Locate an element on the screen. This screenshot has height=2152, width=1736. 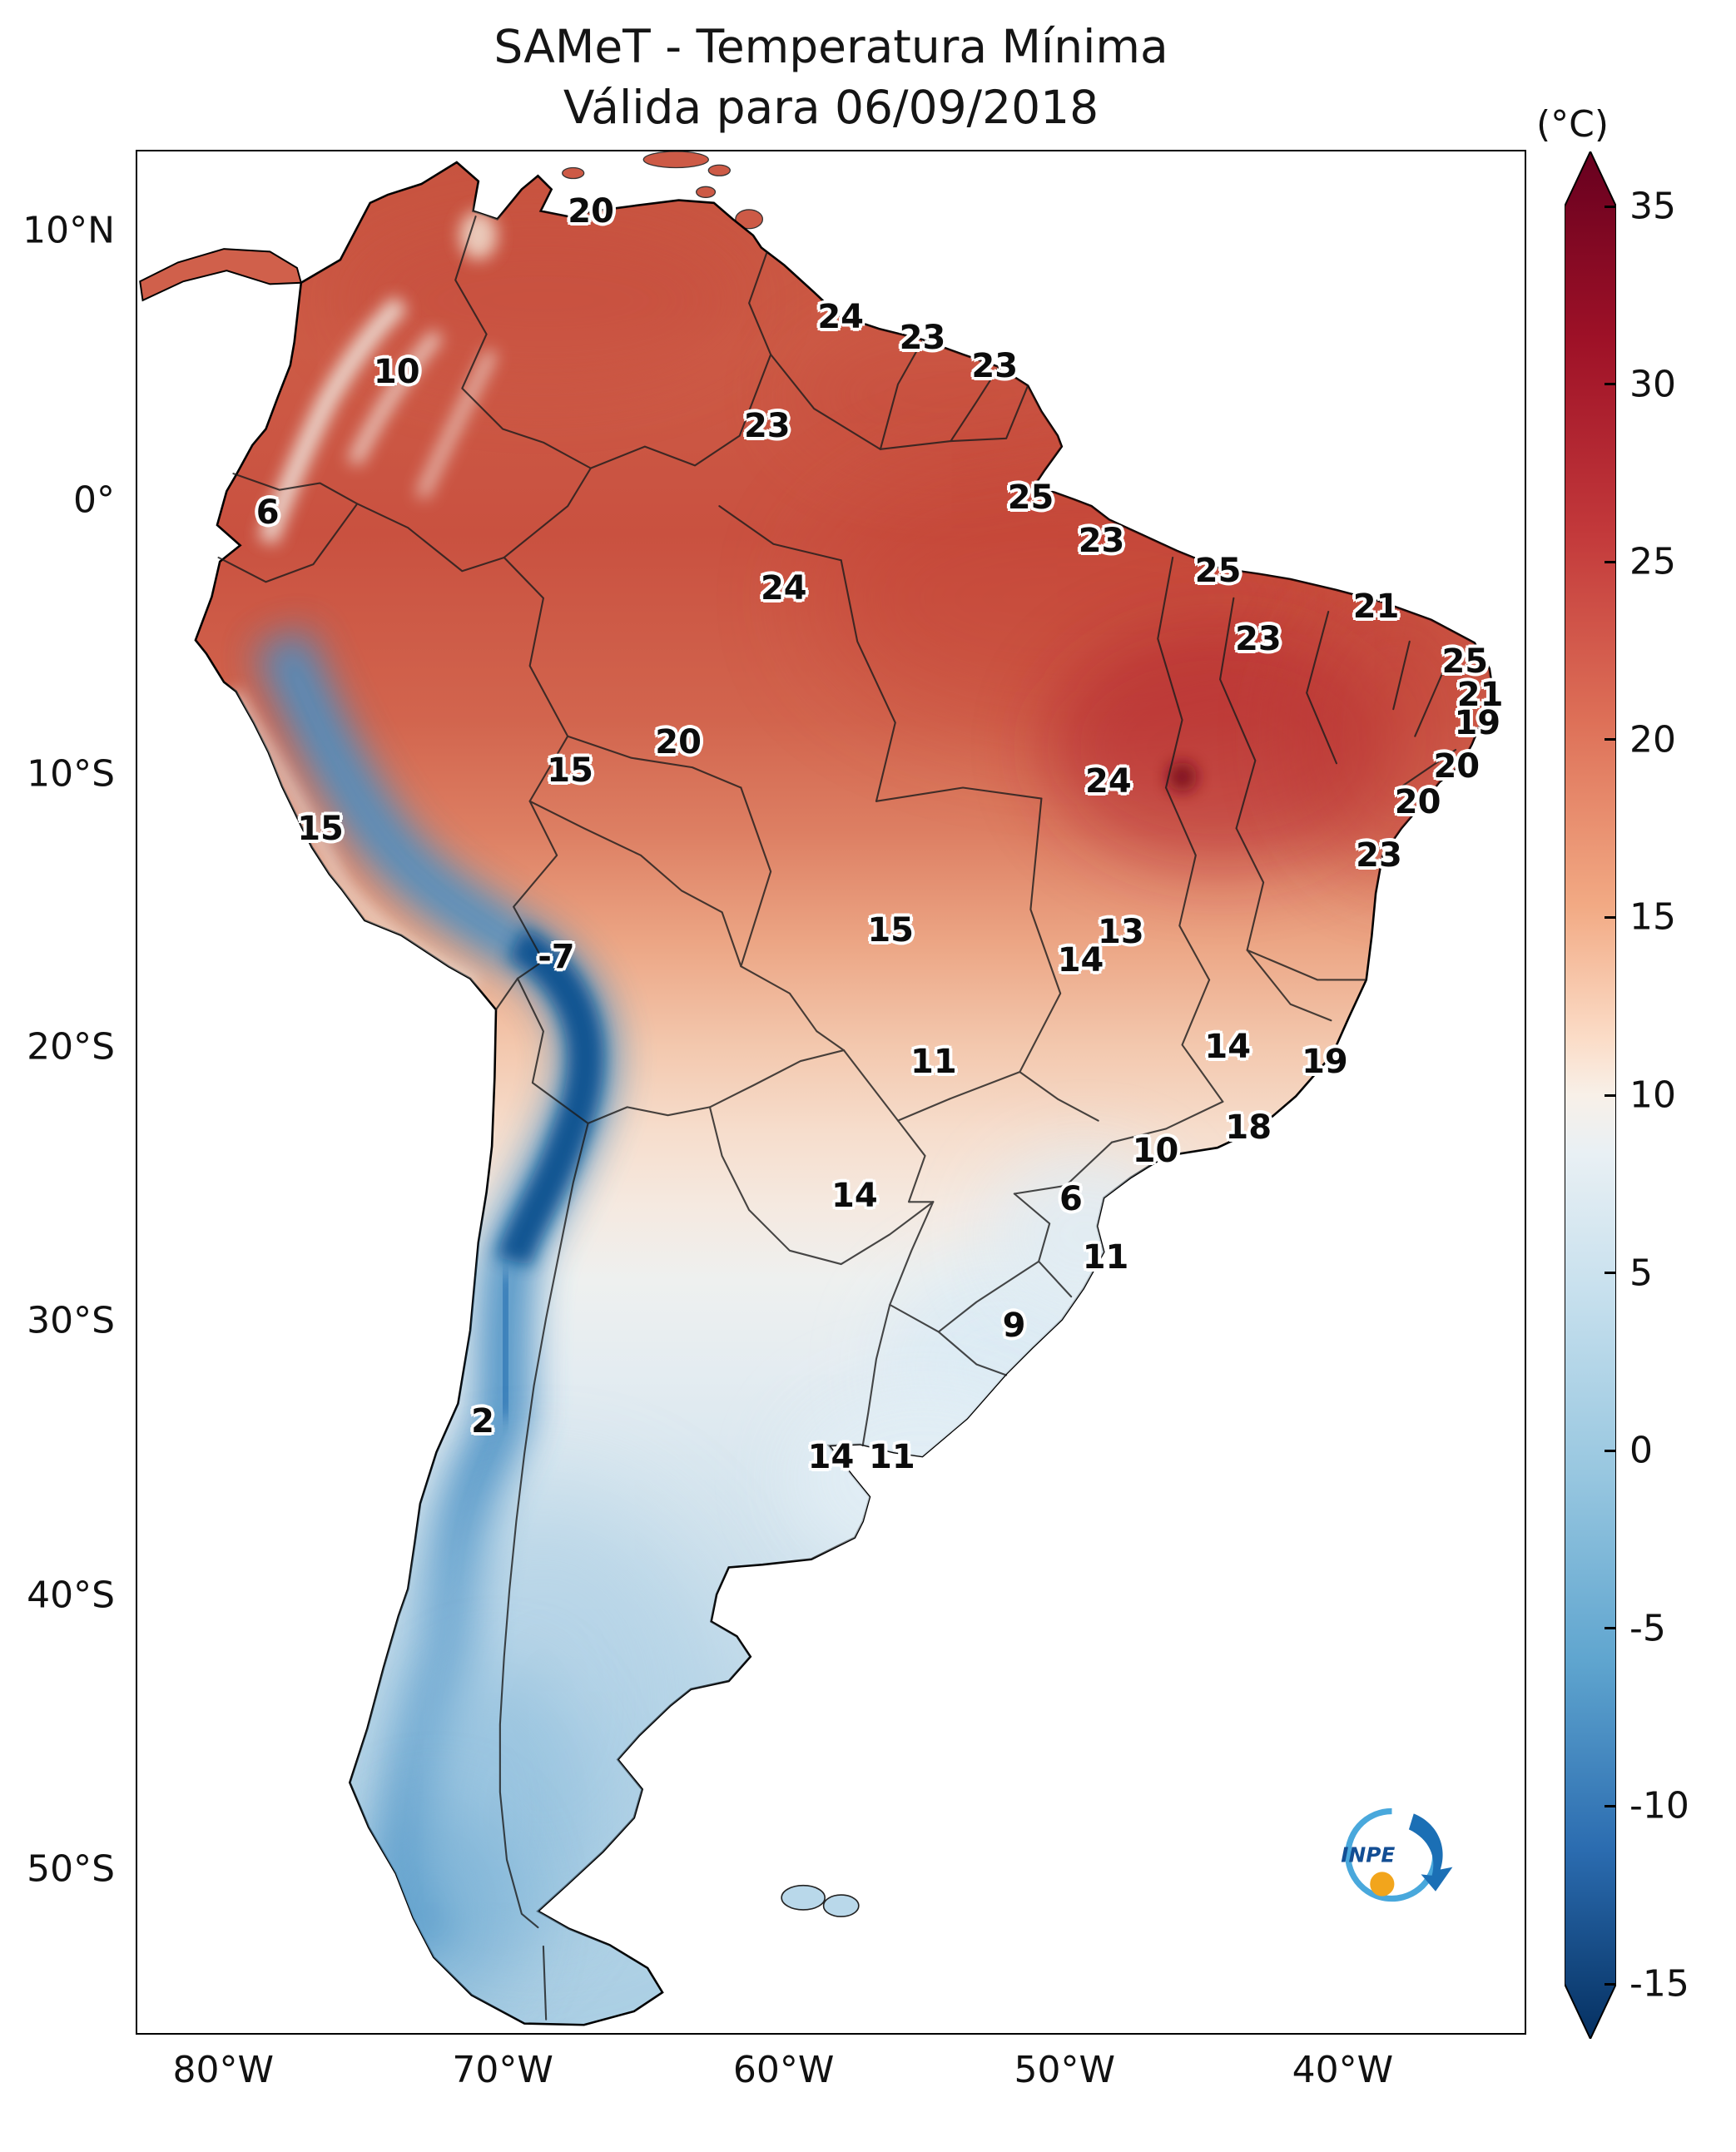
colorbar-gradient-bar is located at coordinates (1590, 1095).